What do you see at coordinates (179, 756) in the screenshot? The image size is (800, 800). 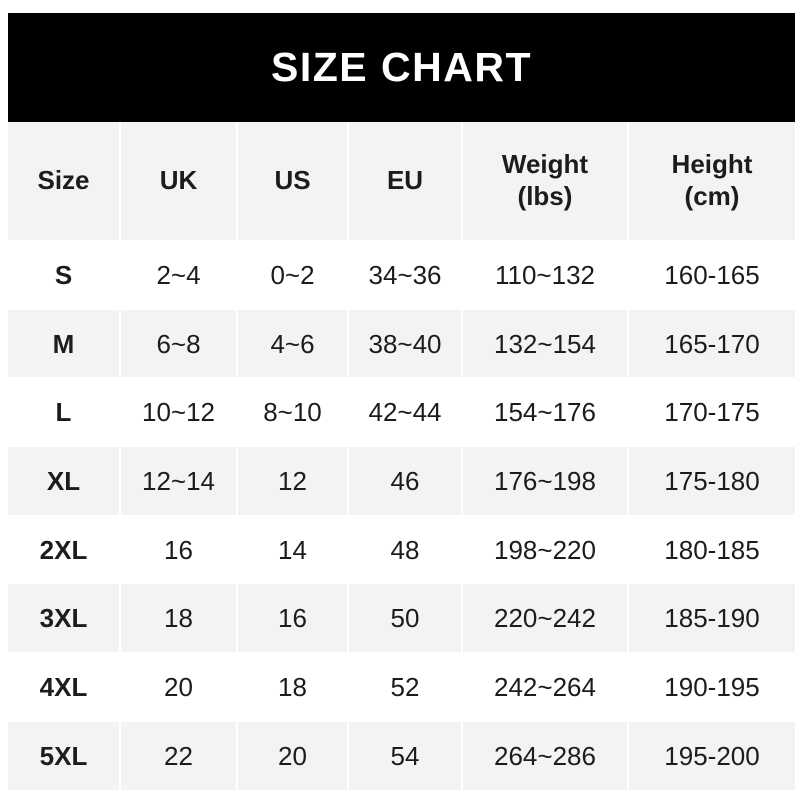 I see `cell-uk: 22` at bounding box center [179, 756].